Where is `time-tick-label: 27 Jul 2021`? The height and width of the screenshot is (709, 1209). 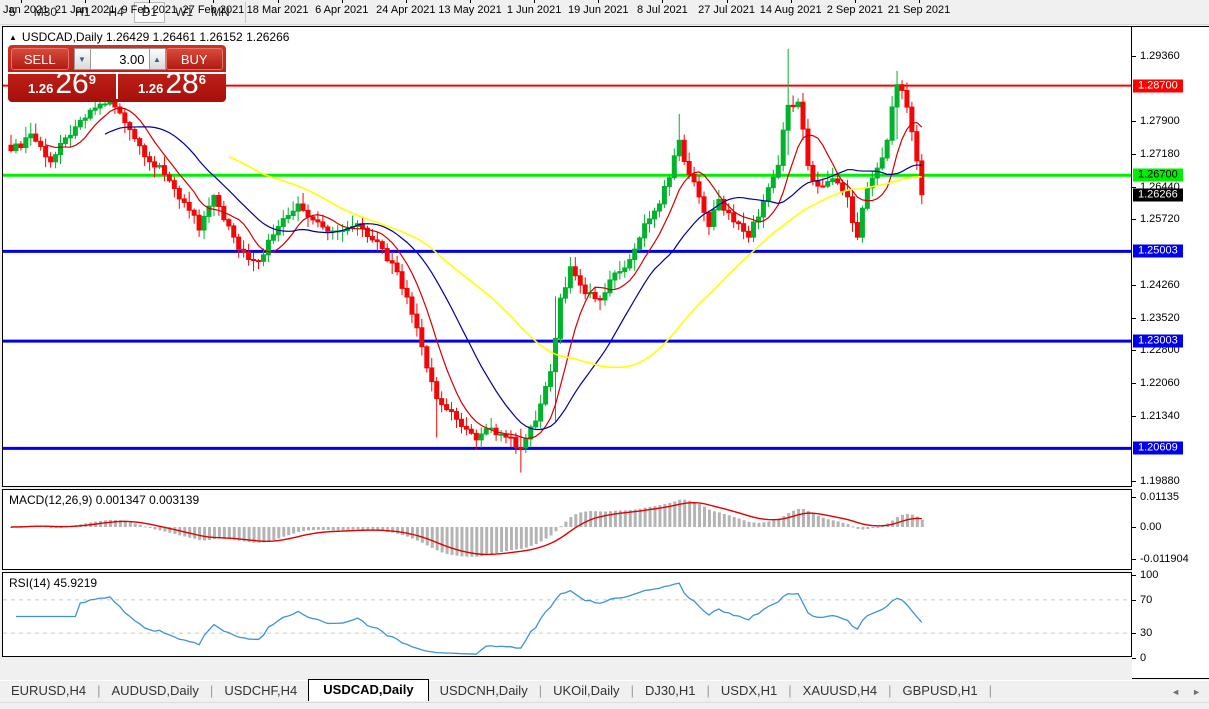 time-tick-label: 27 Jul 2021 is located at coordinates (727, 10).